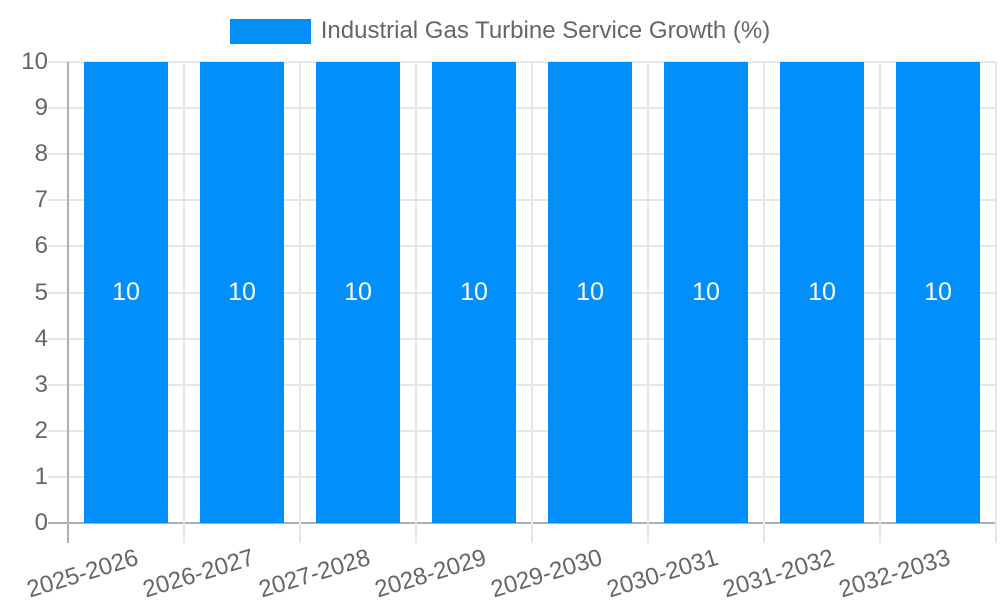 The width and height of the screenshot is (1000, 600). What do you see at coordinates (778, 572) in the screenshot?
I see `x-axis-label: 2031-2032` at bounding box center [778, 572].